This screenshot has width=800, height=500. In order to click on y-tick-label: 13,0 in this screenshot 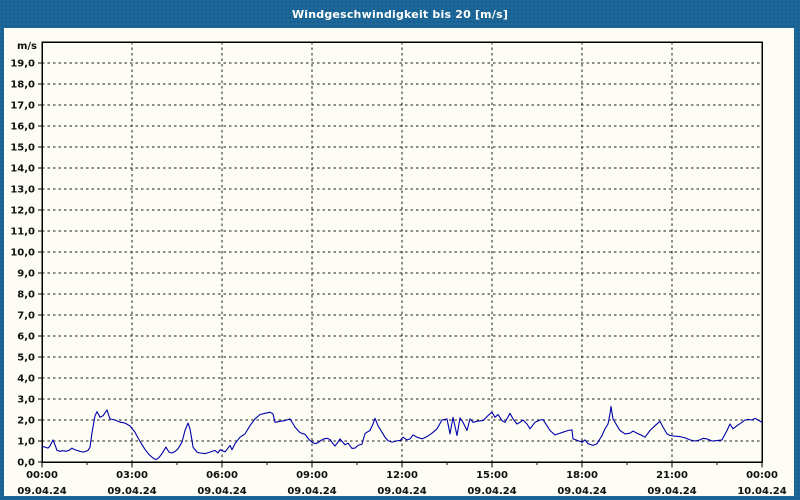, I will do `click(22, 190)`.